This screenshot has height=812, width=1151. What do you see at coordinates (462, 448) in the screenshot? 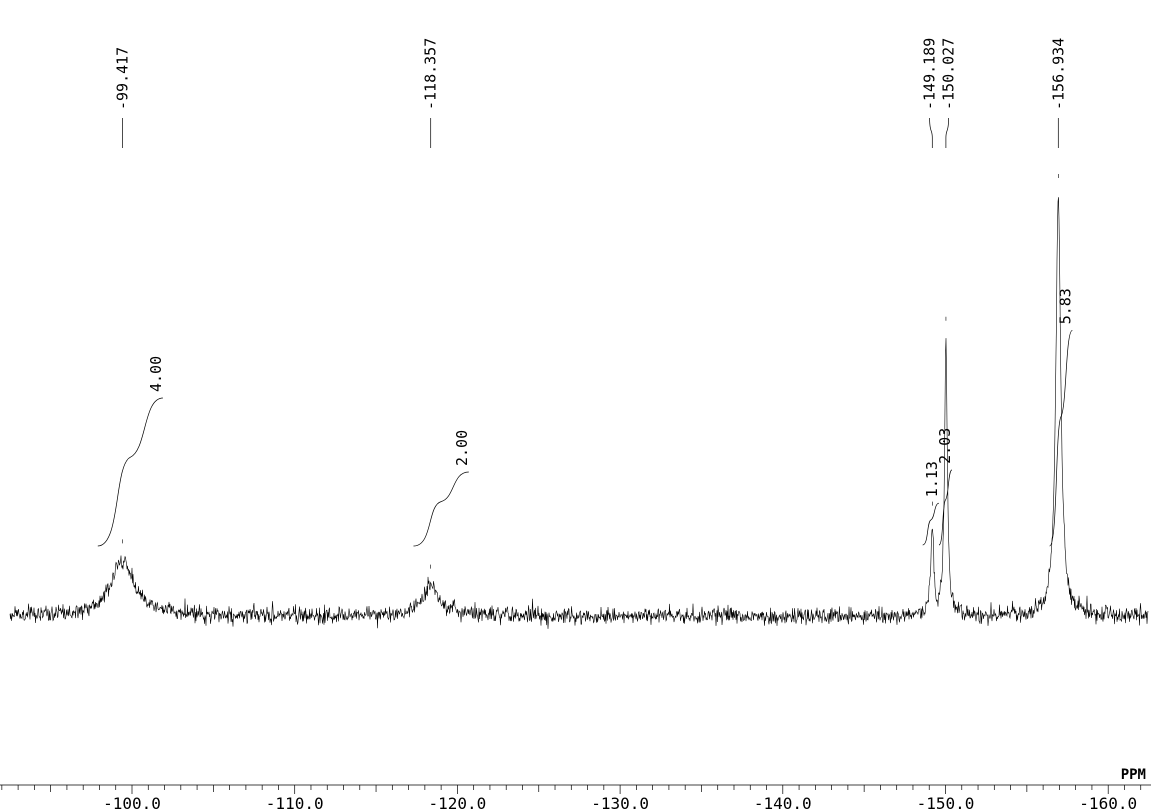
I see `integral-value-label: 2.00` at bounding box center [462, 448].